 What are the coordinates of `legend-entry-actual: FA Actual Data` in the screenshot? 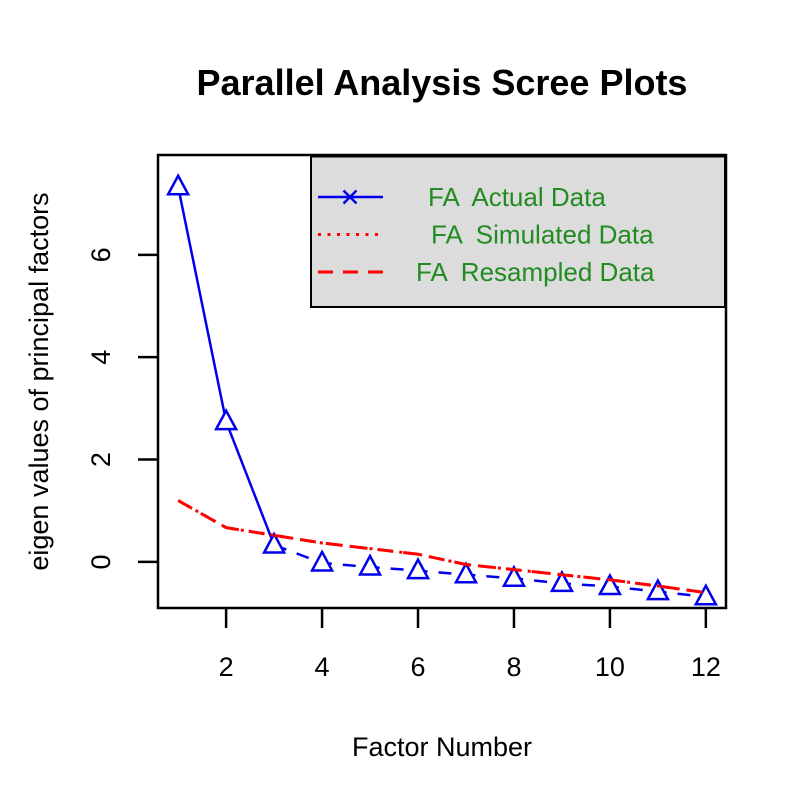 It's located at (462, 197).